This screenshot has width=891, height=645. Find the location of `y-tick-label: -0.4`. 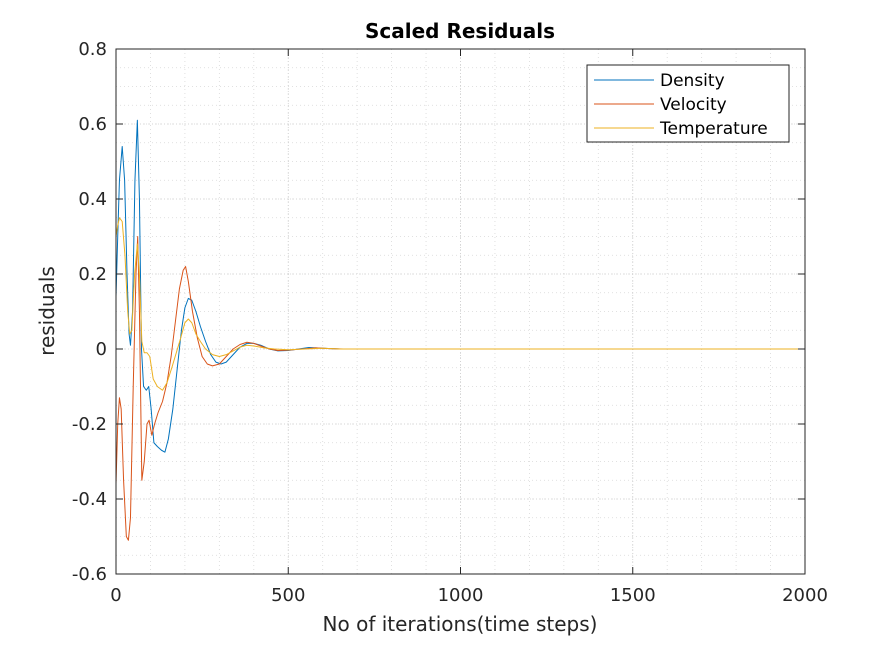

y-tick-label: -0.4 is located at coordinates (89, 499).